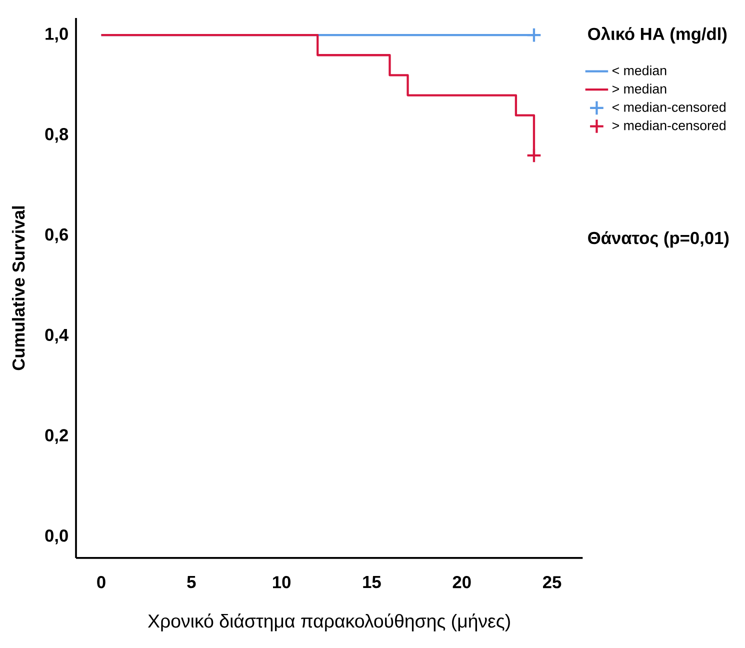  I want to click on x-tick-label: 20, so click(461, 582).